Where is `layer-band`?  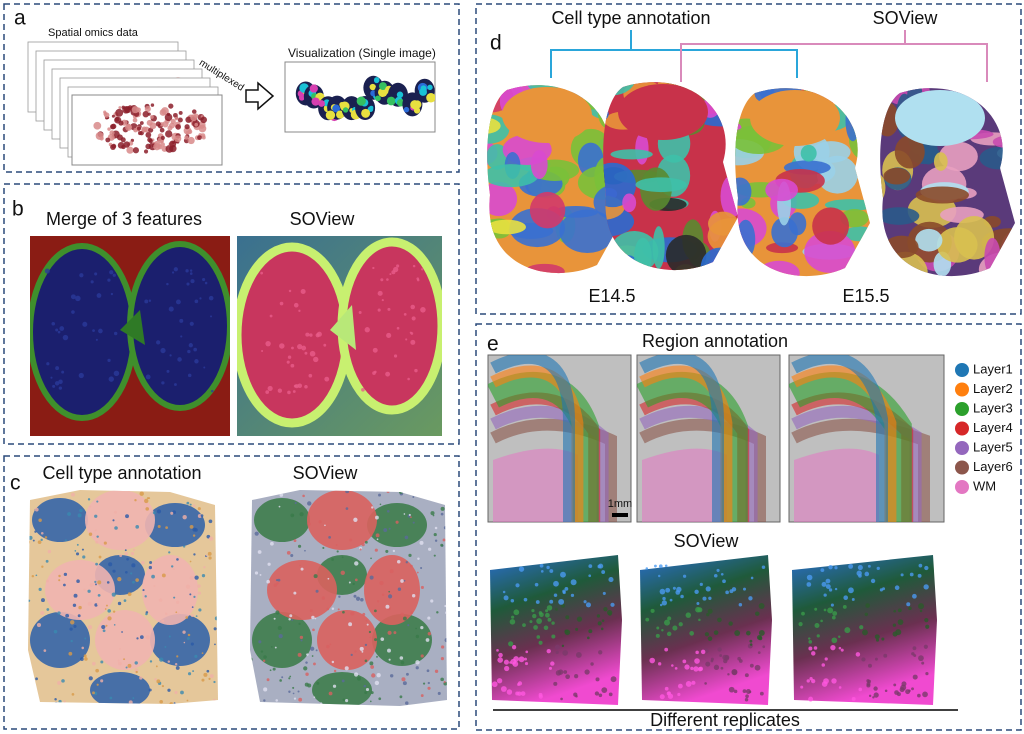
layer-band is located at coordinates (543, 447).